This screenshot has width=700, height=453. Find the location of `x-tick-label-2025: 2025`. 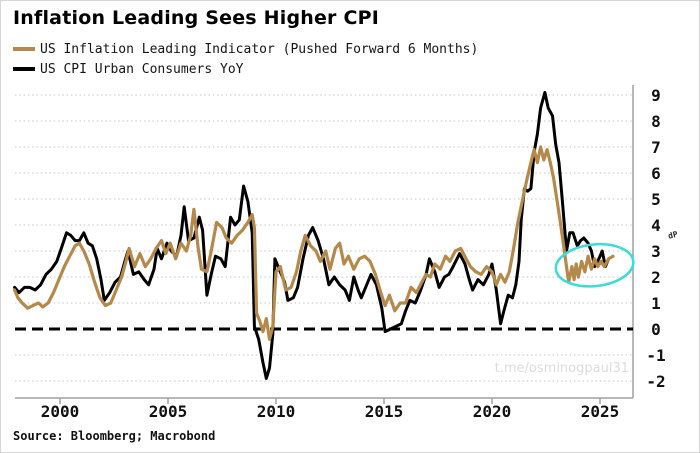

x-tick-label-2025: 2025 is located at coordinates (600, 411).